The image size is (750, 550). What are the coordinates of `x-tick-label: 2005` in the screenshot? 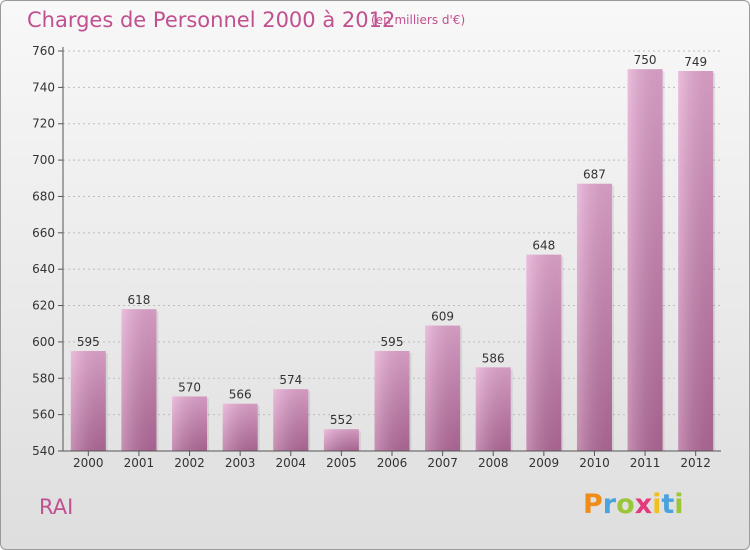 It's located at (341, 463).